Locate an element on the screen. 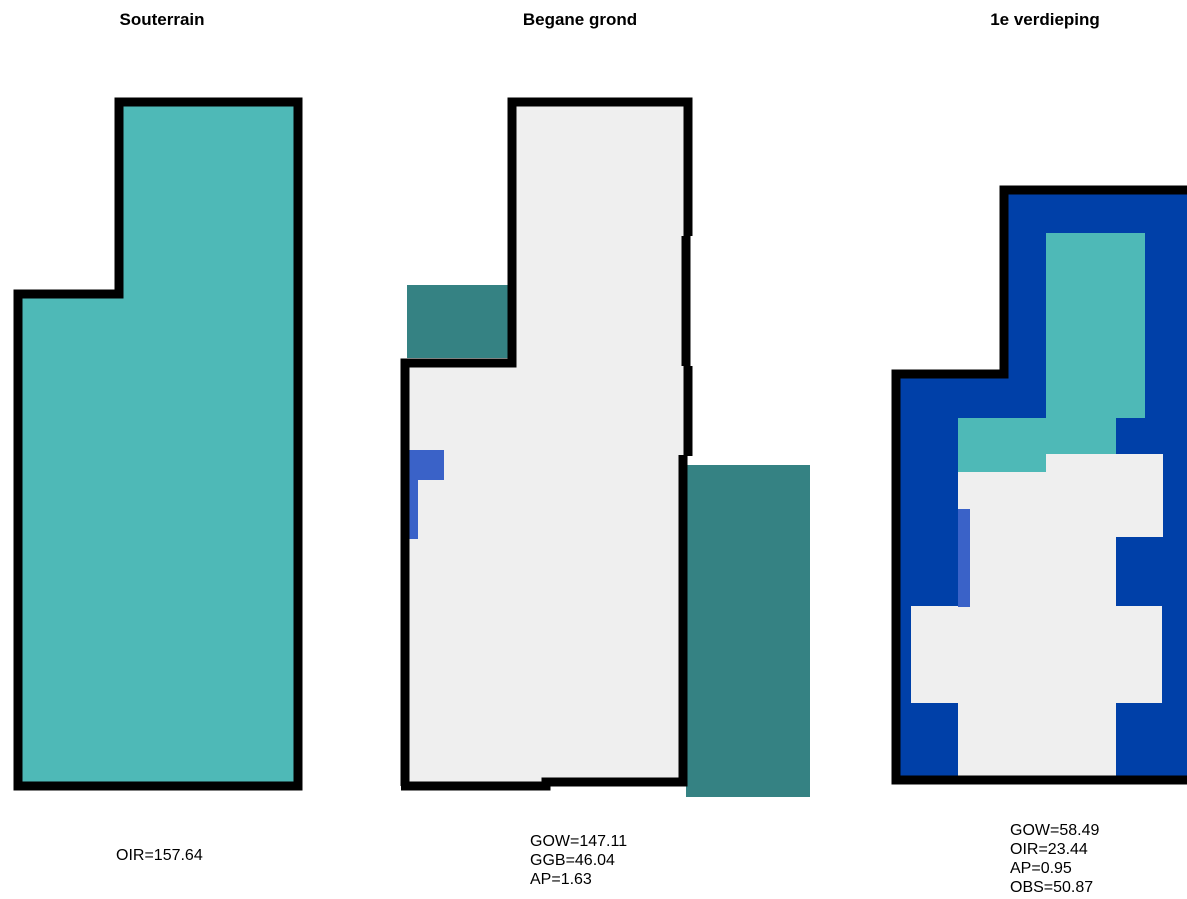 The height and width of the screenshot is (899, 1187). eerste-verdieping-ap-area is located at coordinates (964, 558).